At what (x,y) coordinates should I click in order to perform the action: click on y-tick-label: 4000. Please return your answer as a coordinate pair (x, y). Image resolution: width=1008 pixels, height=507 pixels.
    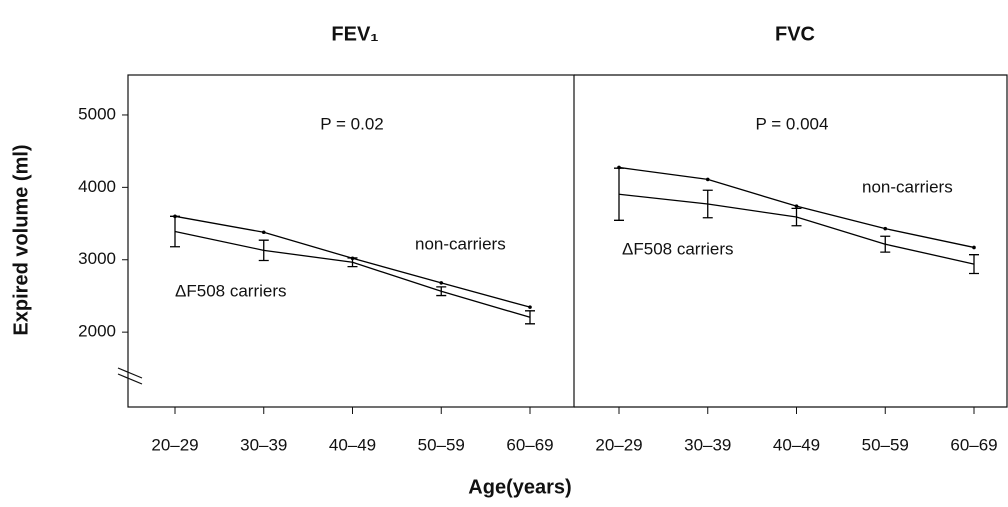
    Looking at the image, I should click on (97, 186).